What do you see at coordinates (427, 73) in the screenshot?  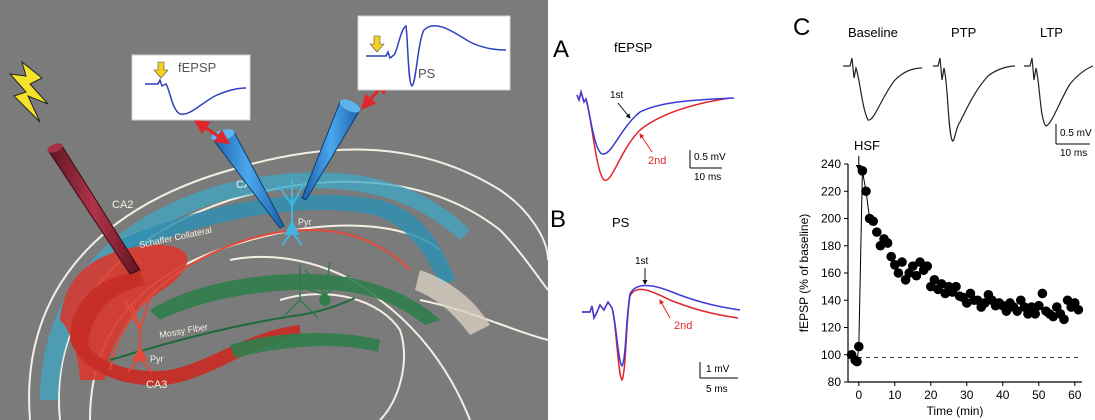 I see `inset-ps-label: PS` at bounding box center [427, 73].